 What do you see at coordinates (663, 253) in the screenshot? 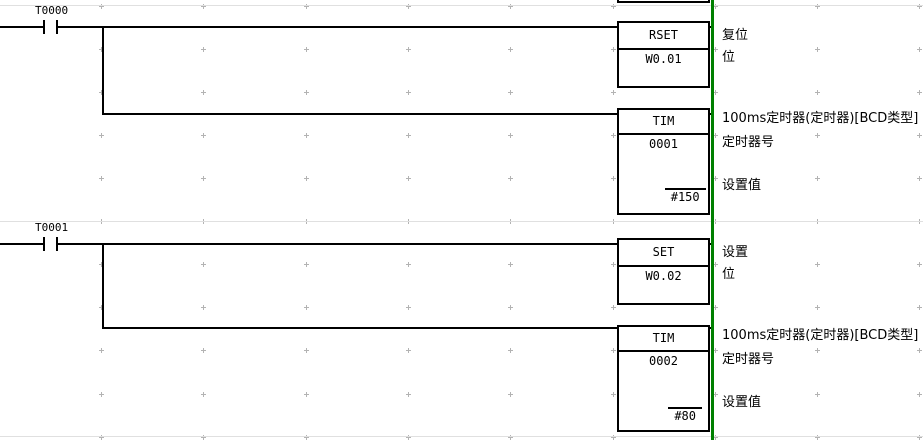
I see `instruction-mnemonic: SET` at bounding box center [663, 253].